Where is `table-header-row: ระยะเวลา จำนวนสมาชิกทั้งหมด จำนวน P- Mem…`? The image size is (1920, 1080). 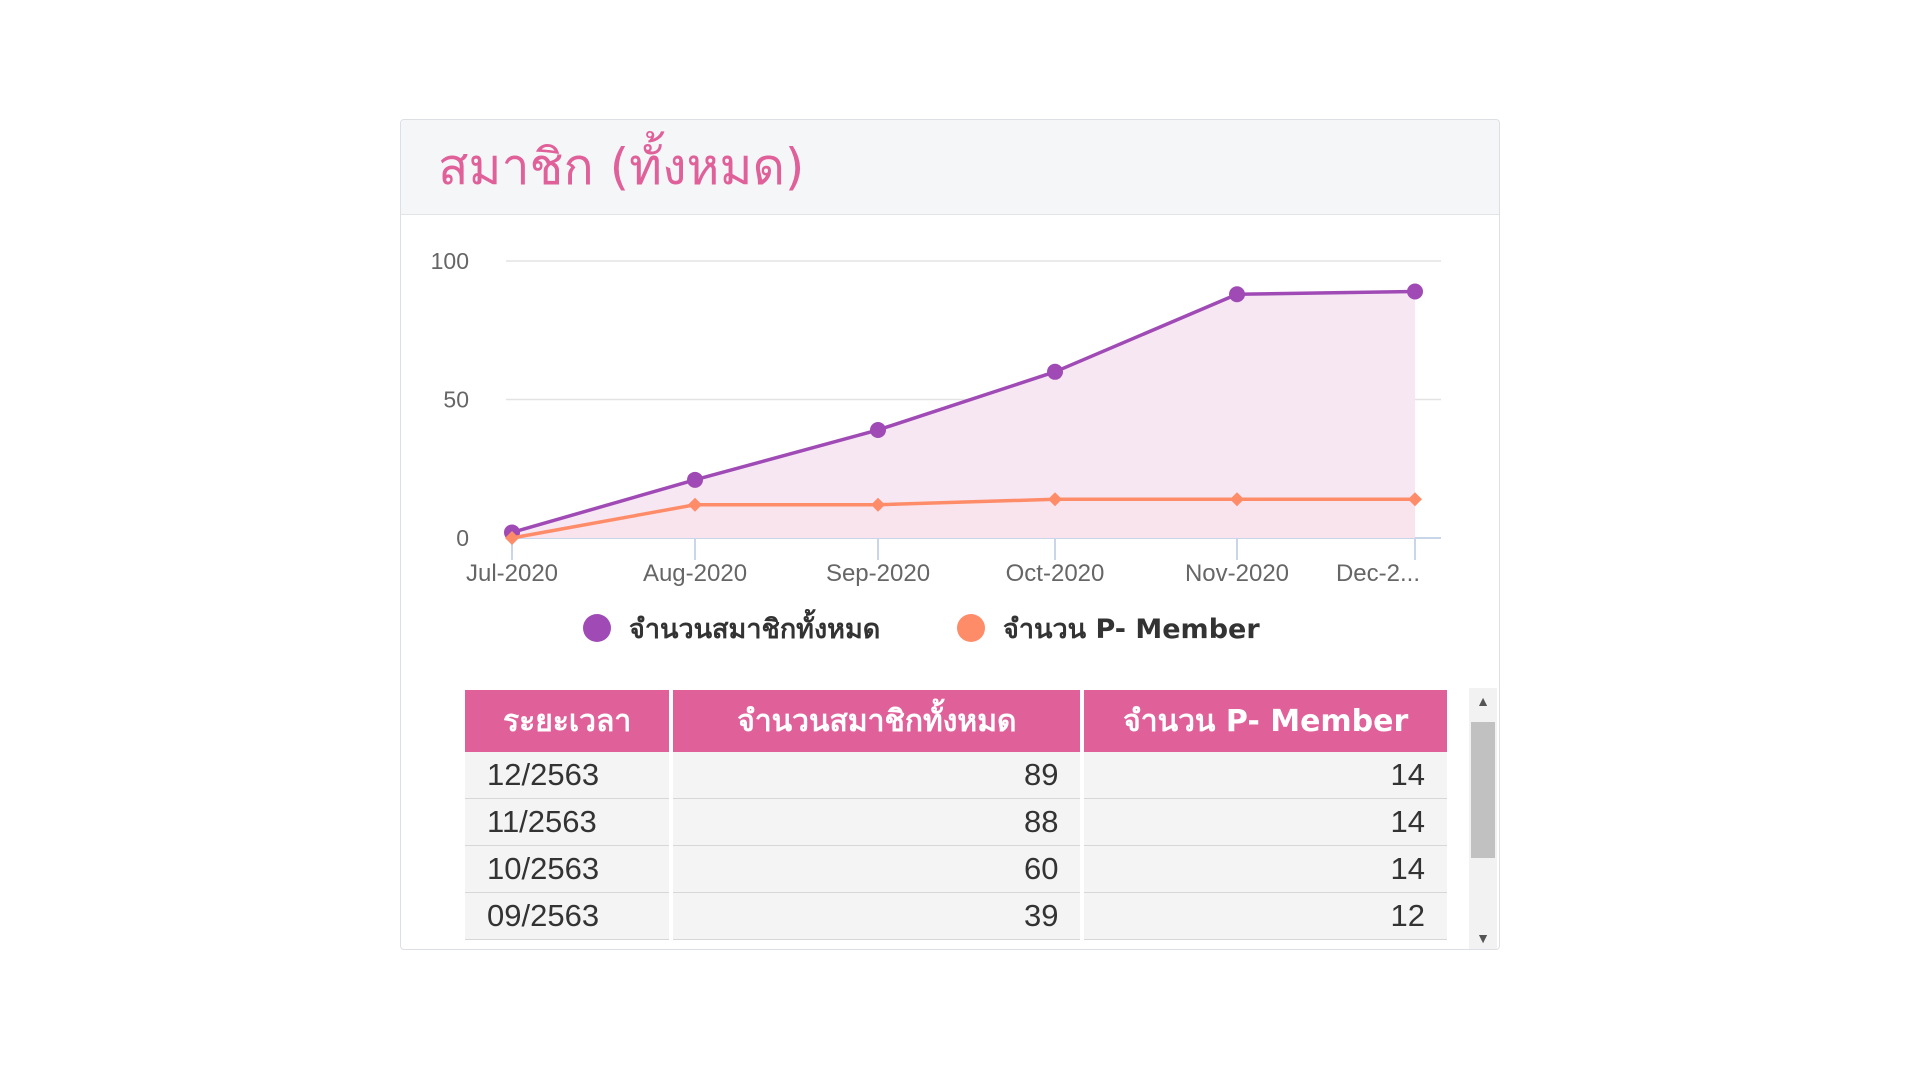
table-header-row: ระยะเวลา จำนวนสมาชิกทั้งหมด จำนวน P- Mem… is located at coordinates (956, 721).